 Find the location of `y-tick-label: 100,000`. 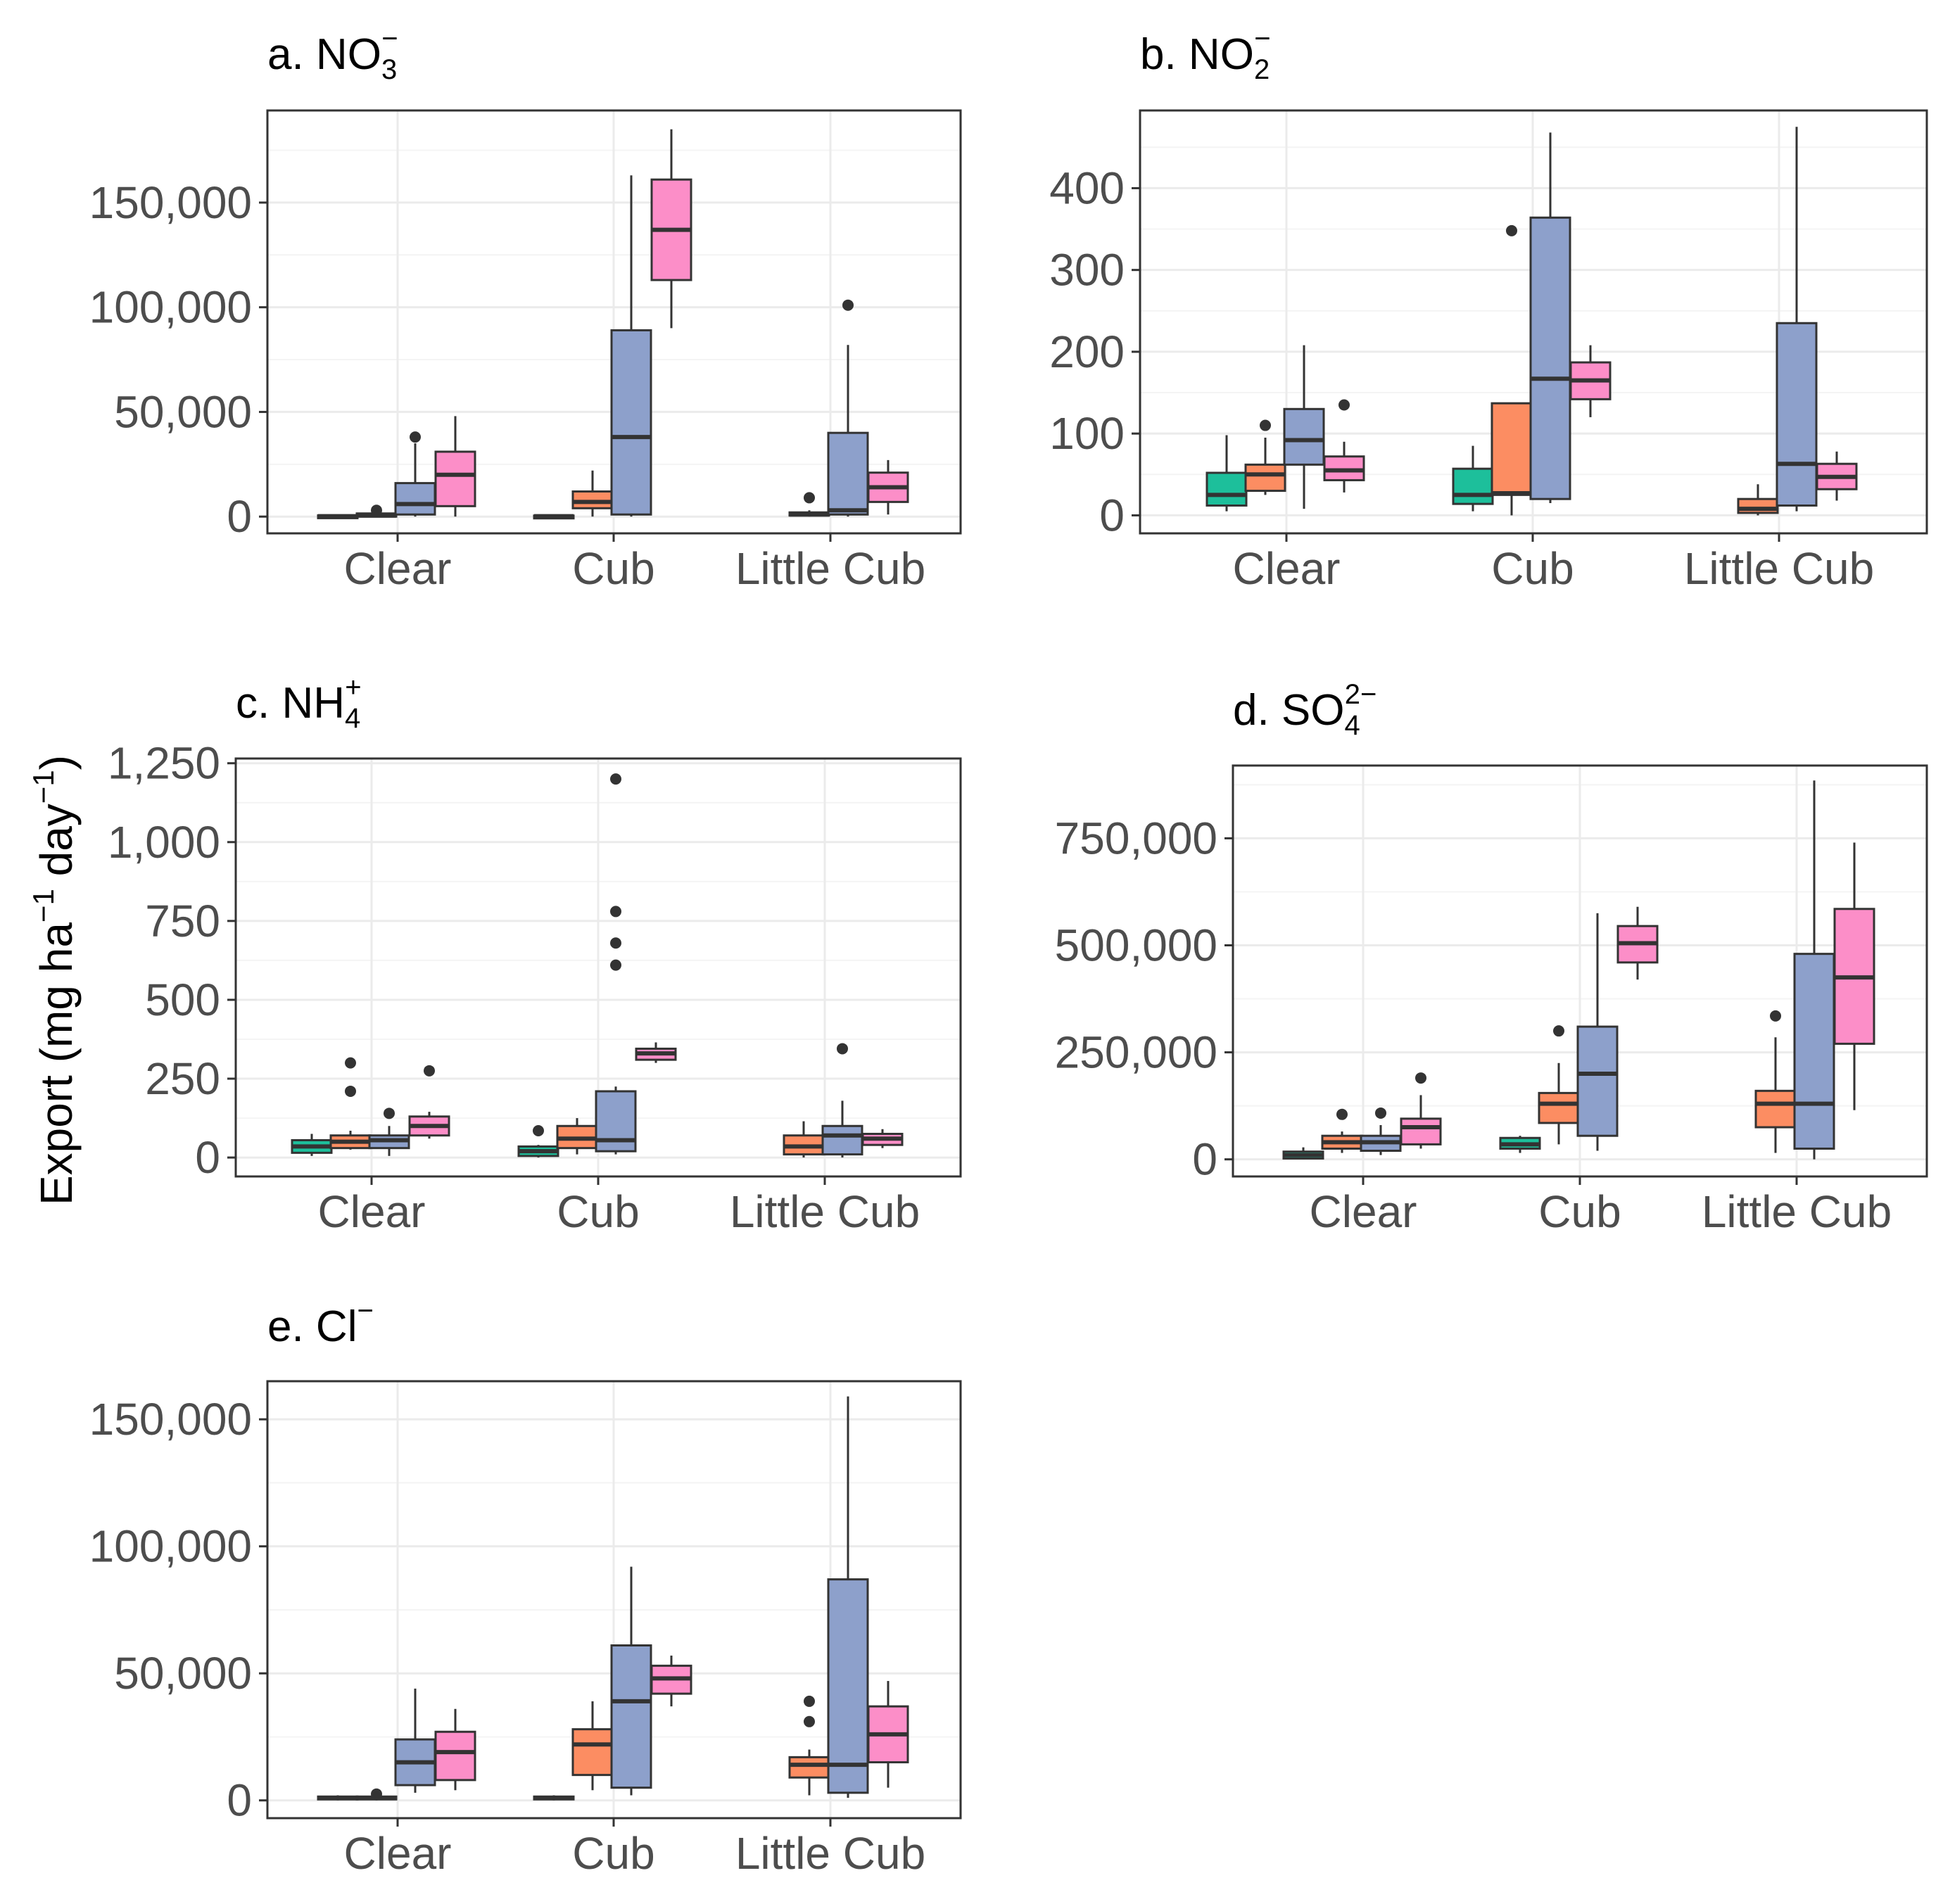

y-tick-label: 100,000 is located at coordinates (170, 307).